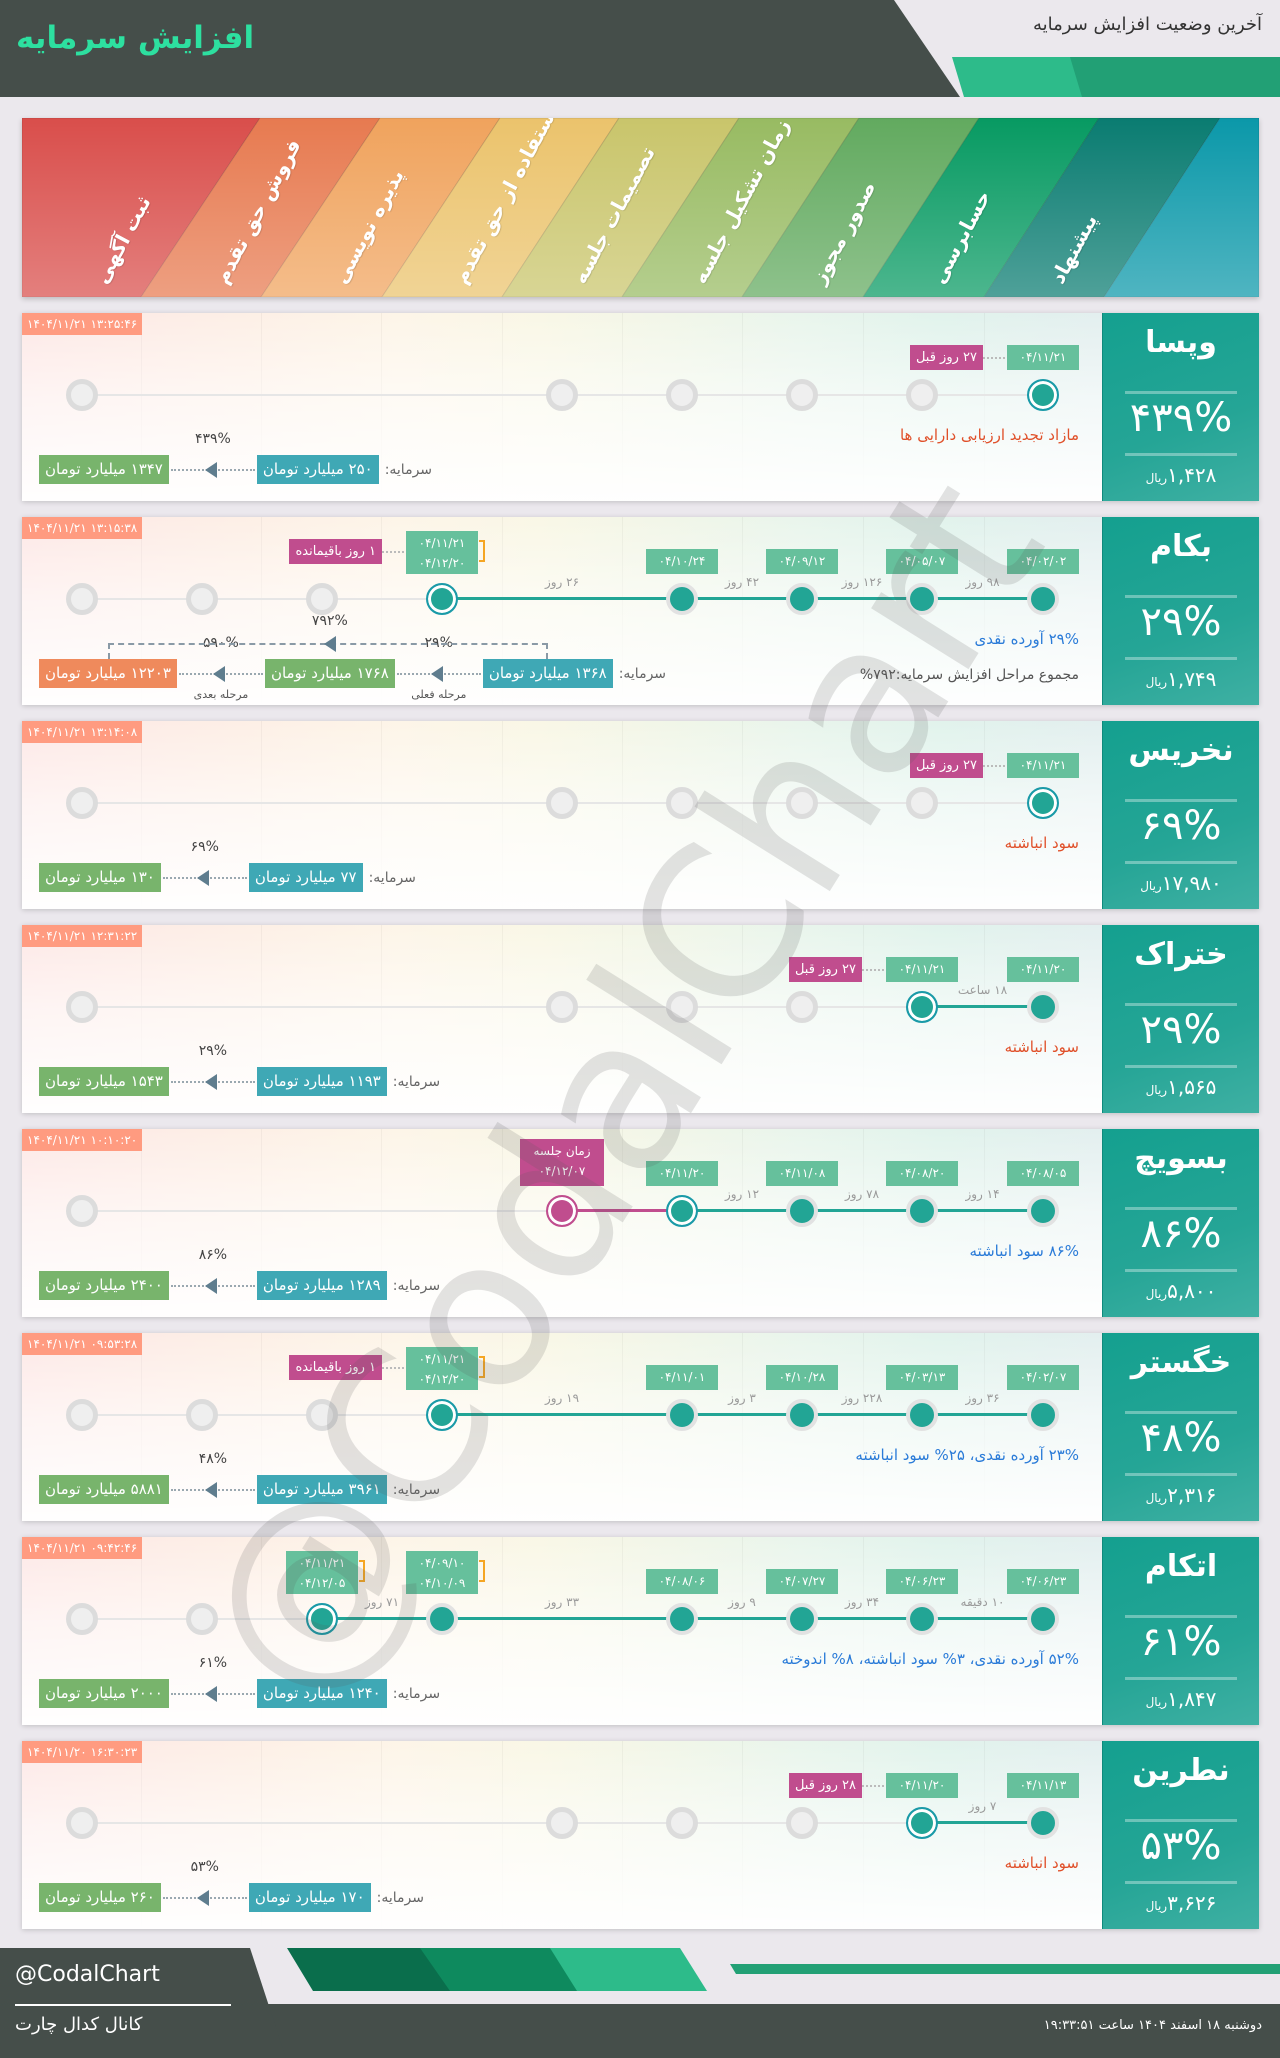 This screenshot has height=2058, width=1280. What do you see at coordinates (416, 1489) in the screenshot?
I see `capital-label: سرمایه:` at bounding box center [416, 1489].